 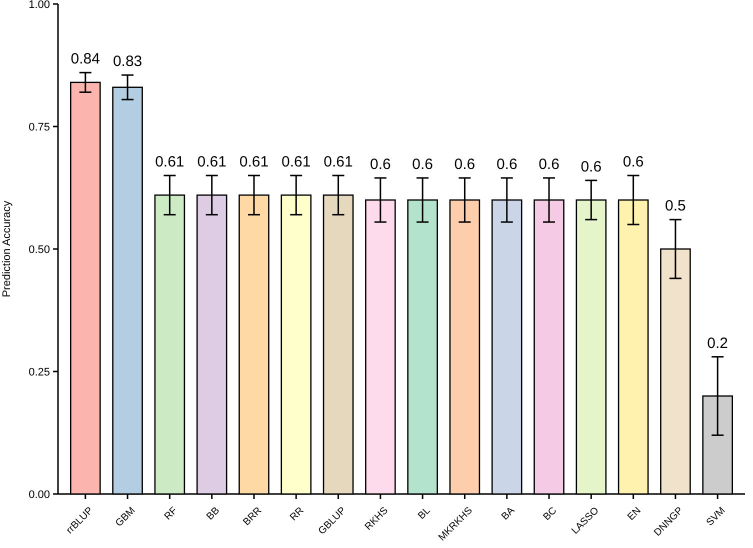 I want to click on x-tick-label: RR, so click(x=297, y=514).